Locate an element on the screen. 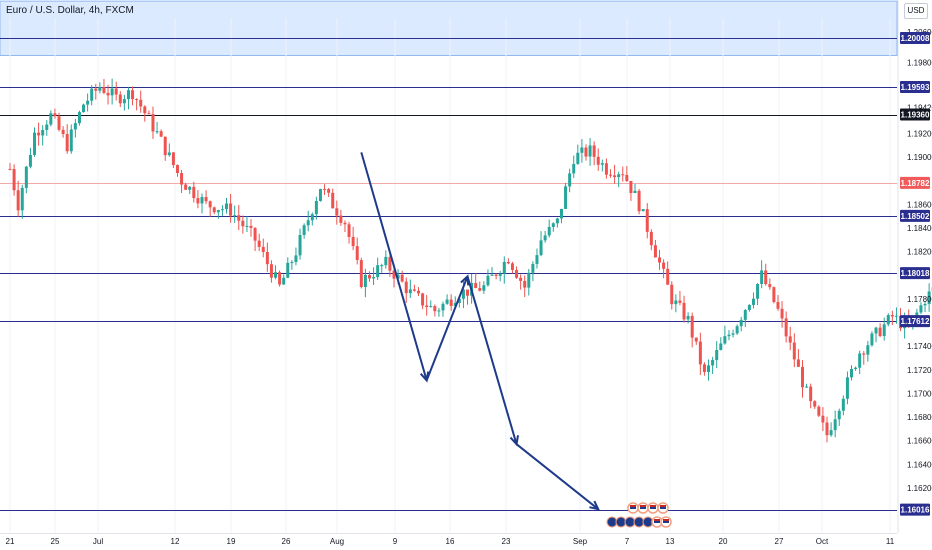  arrow-head is located at coordinates (424, 377).